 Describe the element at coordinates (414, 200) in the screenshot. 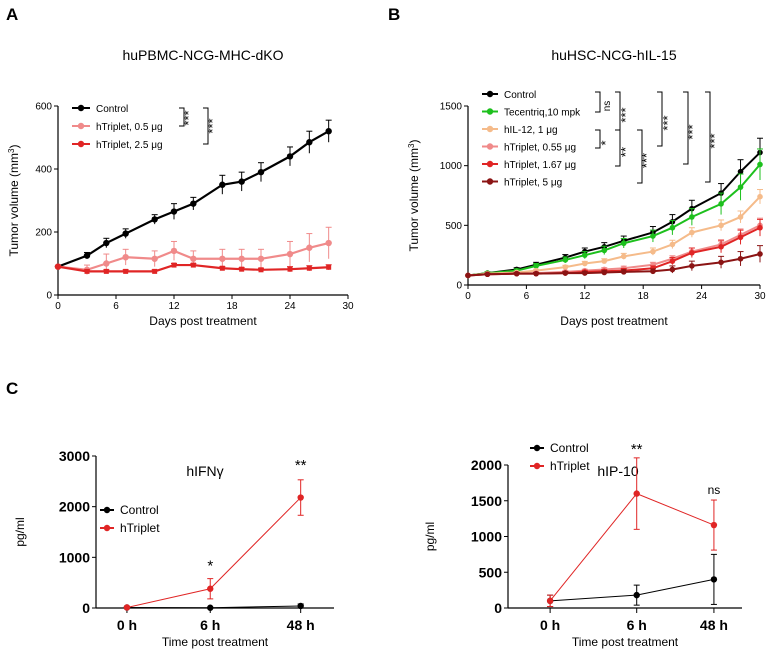

I see `y-axis-label-main: Tumor volume (mm` at that location.